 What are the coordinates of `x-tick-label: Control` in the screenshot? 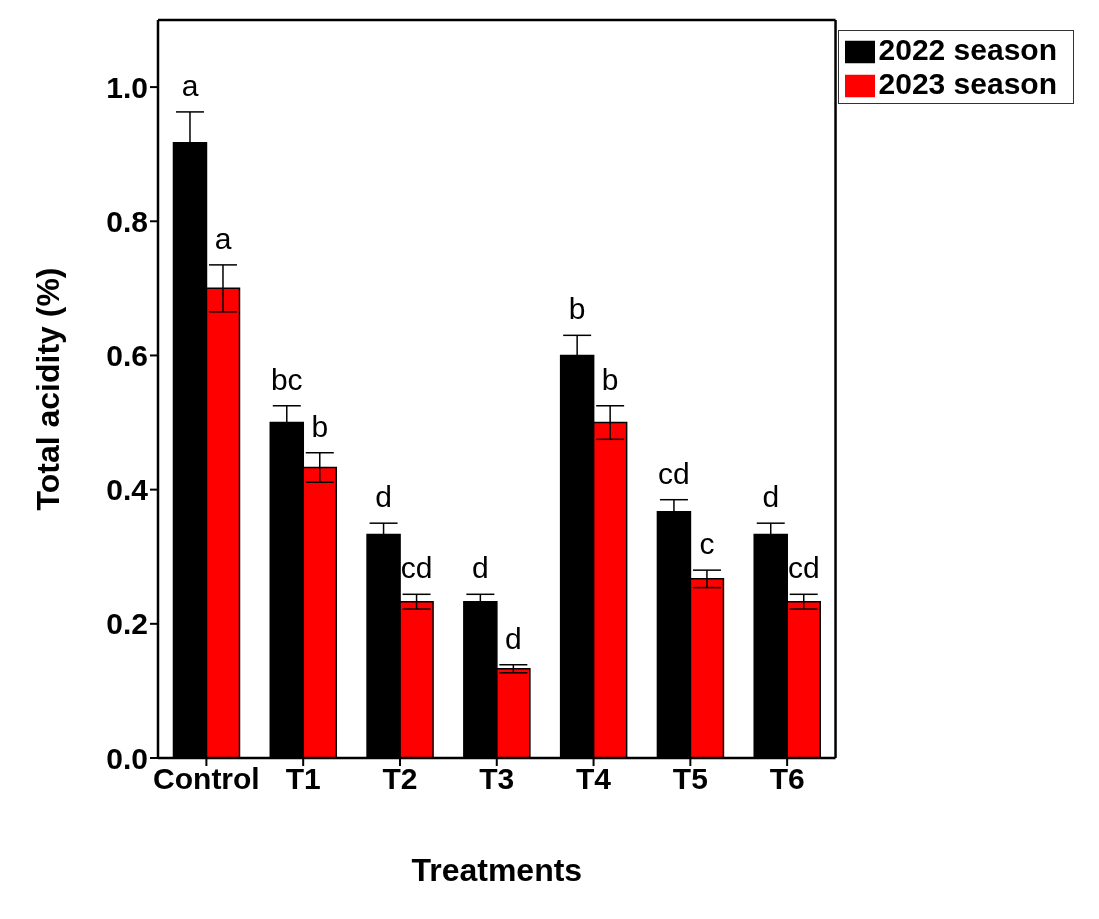 It's located at (206, 779).